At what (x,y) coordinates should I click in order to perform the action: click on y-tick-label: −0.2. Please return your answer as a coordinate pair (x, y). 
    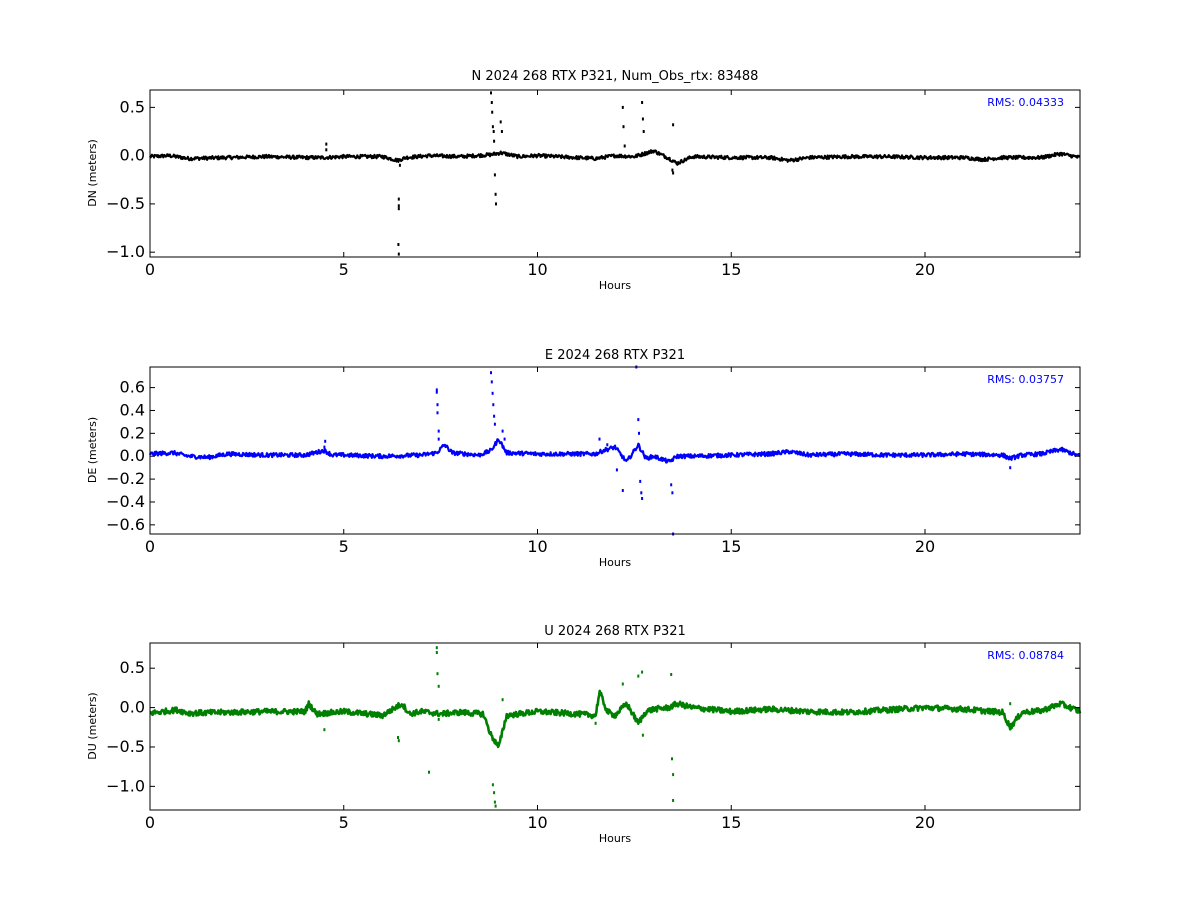
    Looking at the image, I should click on (125, 478).